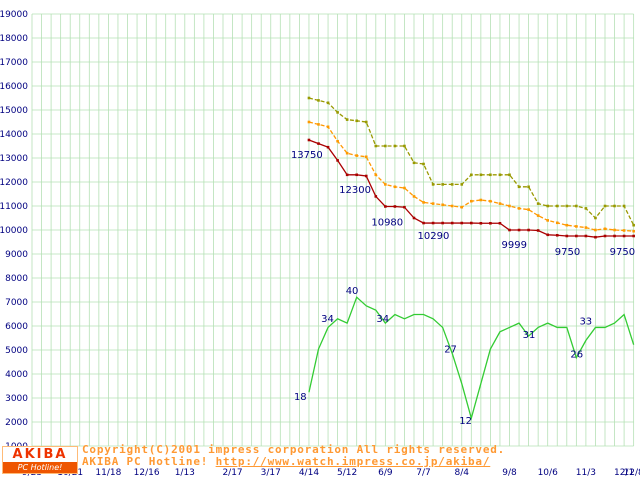  I want to click on svg-text: 14000, so click(14, 135).